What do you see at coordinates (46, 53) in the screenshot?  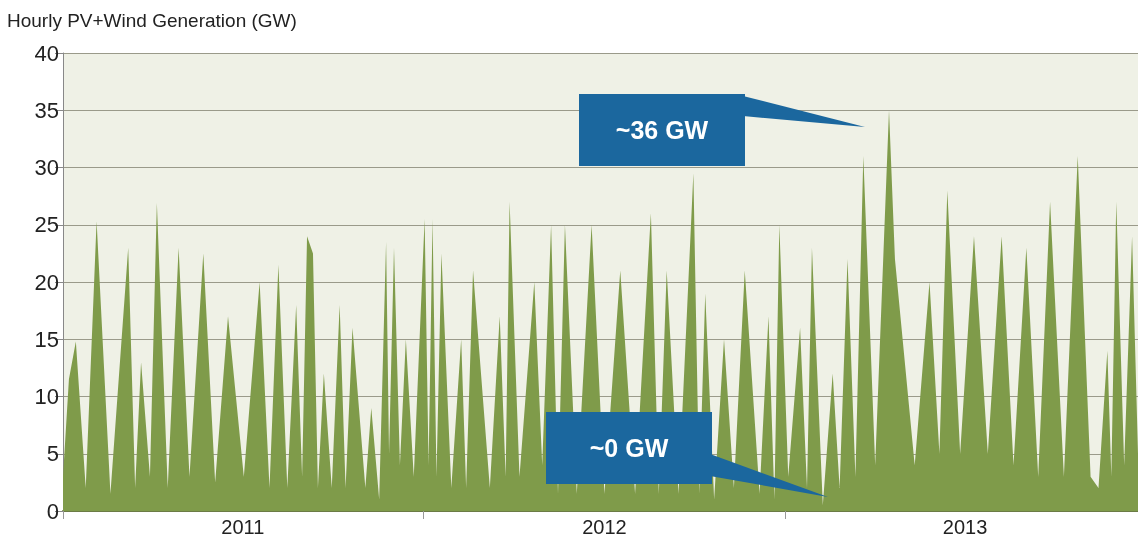 I see `y-tick-label: 40` at bounding box center [46, 53].